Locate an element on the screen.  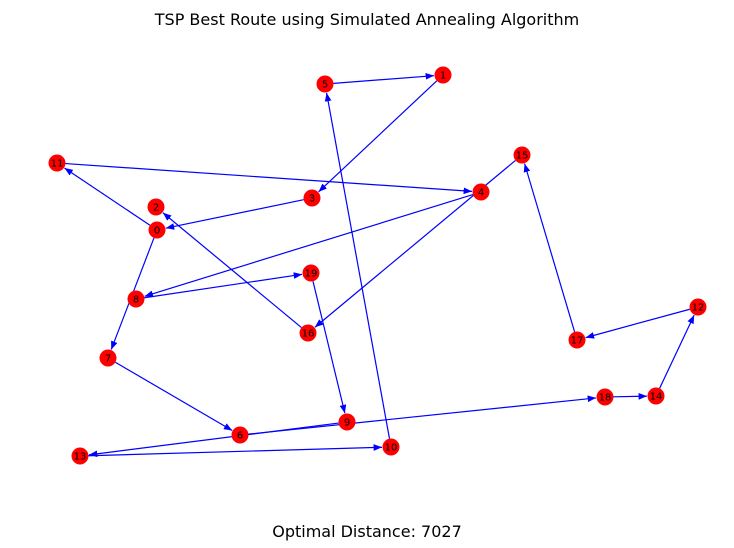
city-node-0: 0 is located at coordinates (157, 230).